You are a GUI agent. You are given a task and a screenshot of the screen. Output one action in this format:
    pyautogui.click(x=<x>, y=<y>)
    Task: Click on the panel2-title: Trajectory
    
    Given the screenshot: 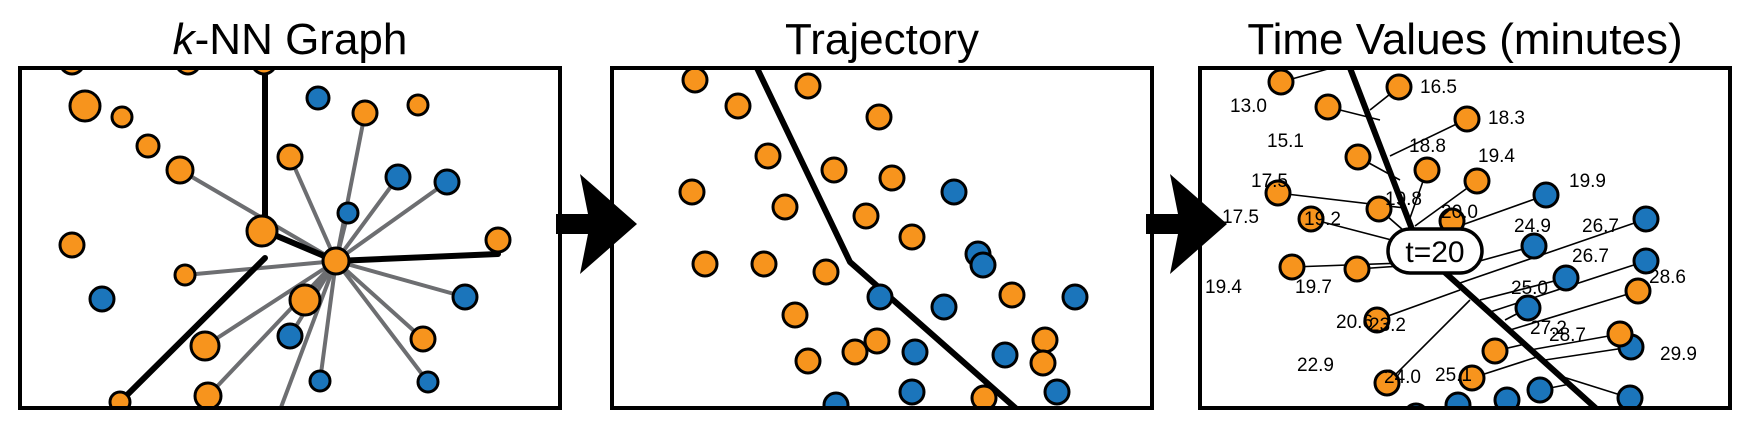 What is the action you would take?
    pyautogui.click(x=882, y=39)
    